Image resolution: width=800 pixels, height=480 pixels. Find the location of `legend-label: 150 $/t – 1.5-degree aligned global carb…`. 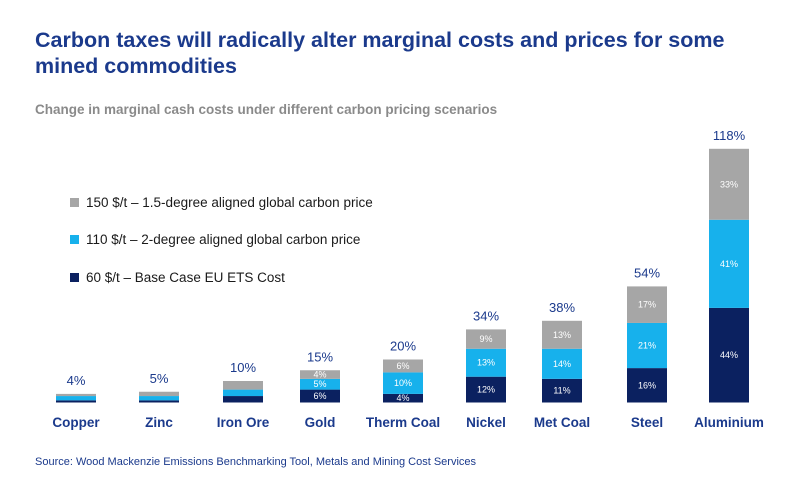

legend-label: 150 $/t – 1.5-degree aligned global carb… is located at coordinates (229, 202).